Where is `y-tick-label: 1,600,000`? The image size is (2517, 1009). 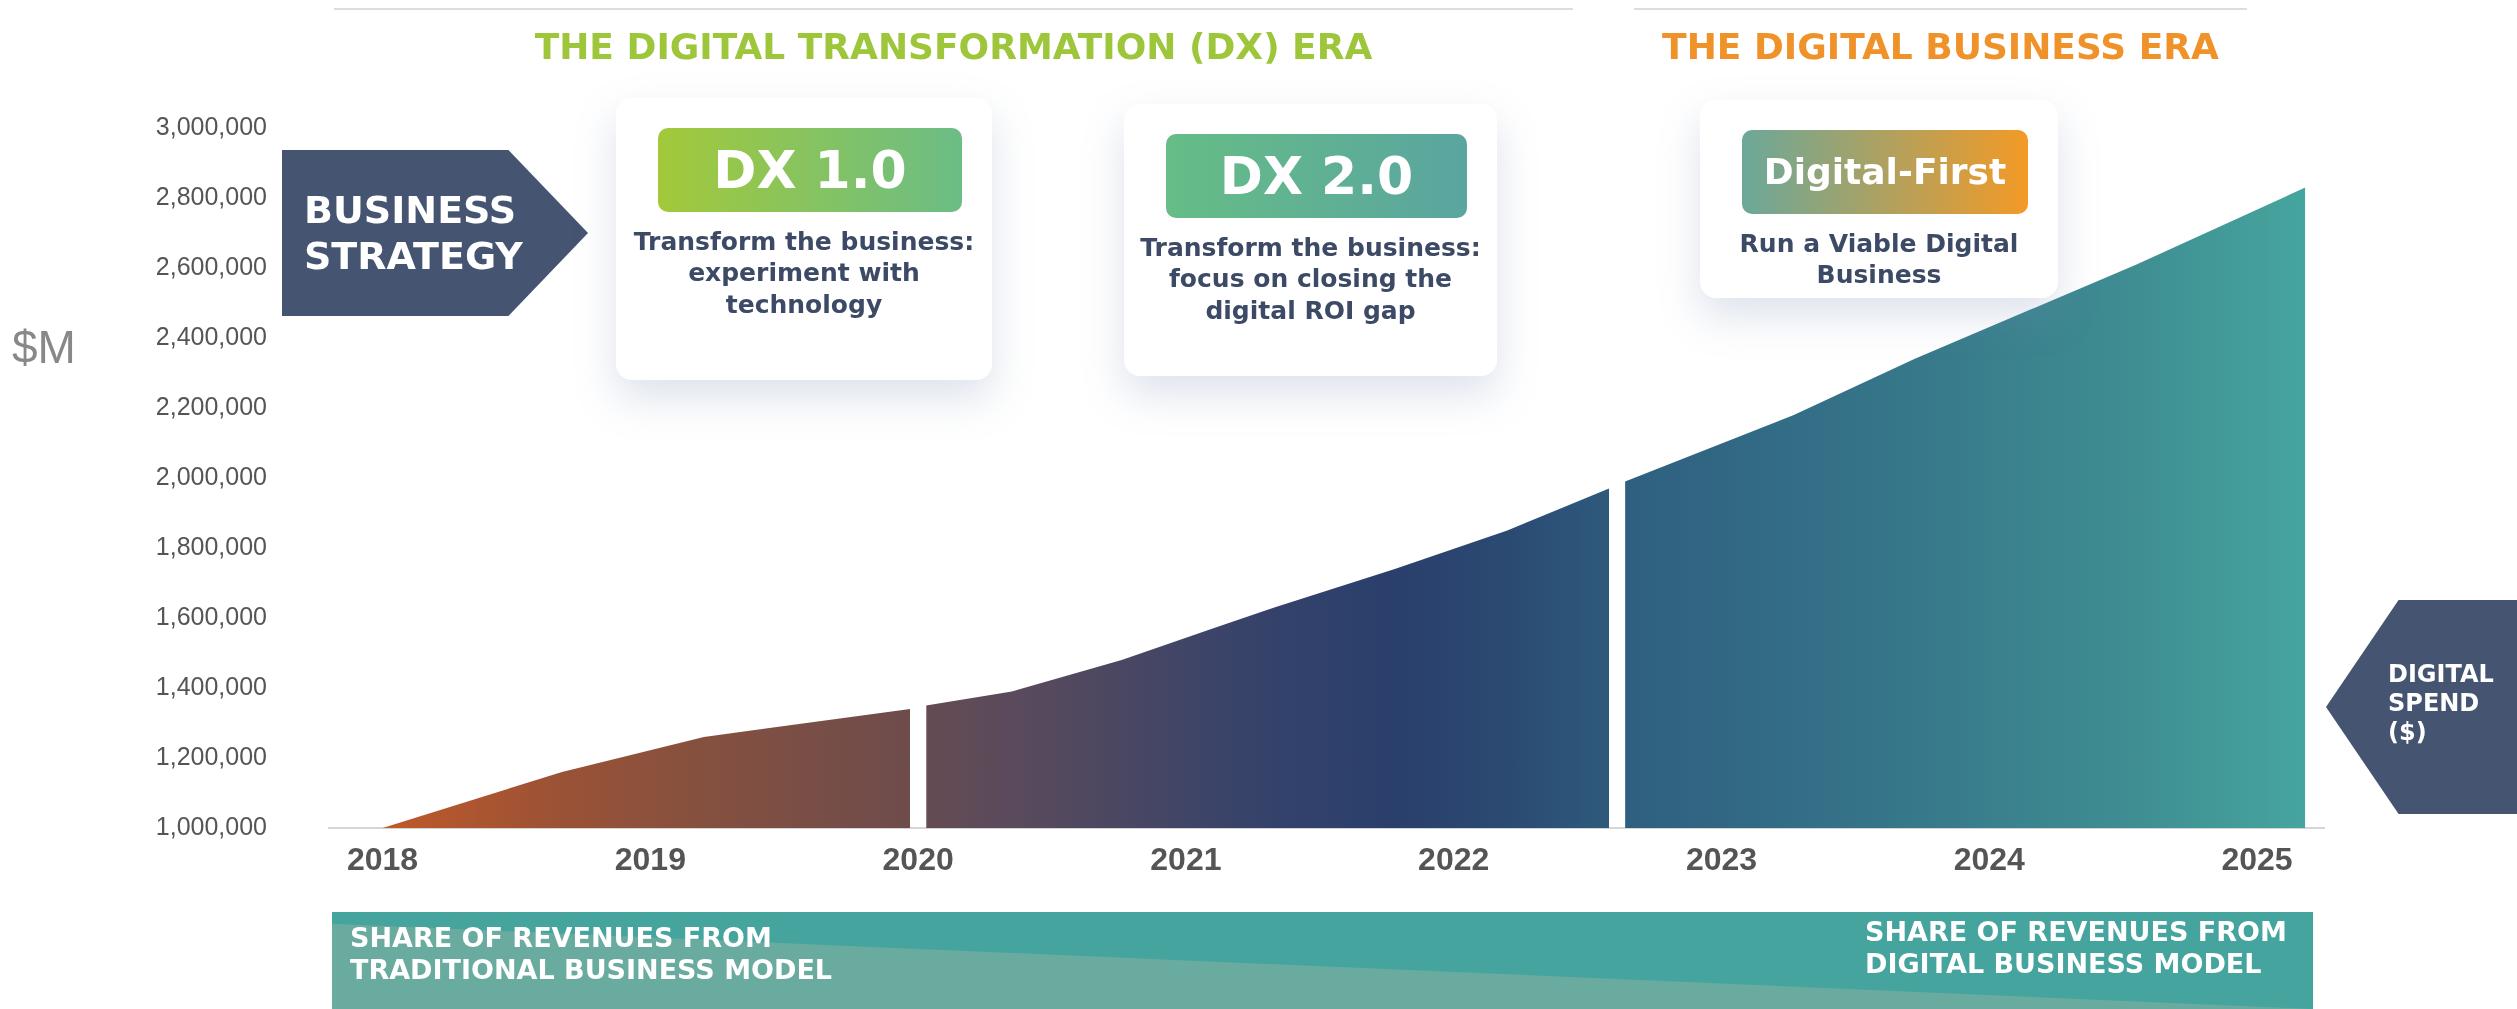 y-tick-label: 1,600,000 is located at coordinates (211, 615).